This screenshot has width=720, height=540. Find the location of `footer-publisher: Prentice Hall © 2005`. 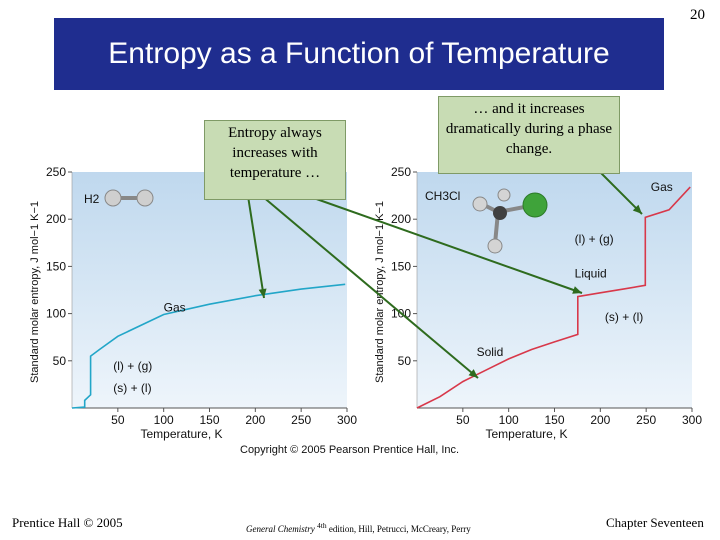

footer-publisher: Prentice Hall © 2005 is located at coordinates (67, 522).